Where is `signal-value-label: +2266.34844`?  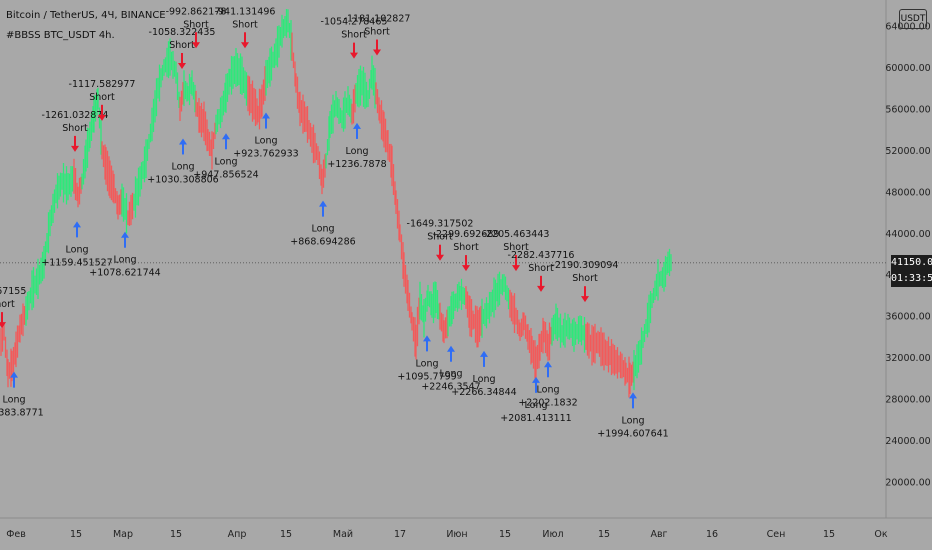 signal-value-label: +2266.34844 is located at coordinates (483, 392).